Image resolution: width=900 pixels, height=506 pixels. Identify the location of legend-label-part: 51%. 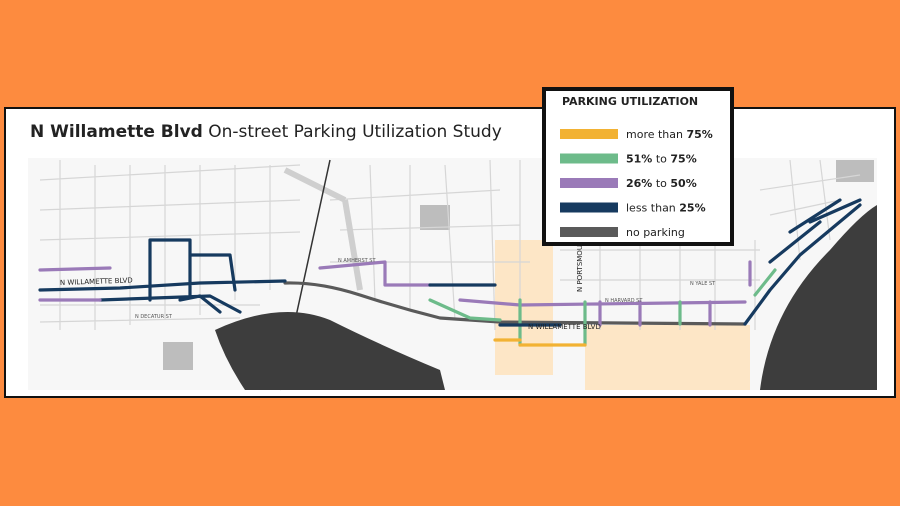
(639, 159).